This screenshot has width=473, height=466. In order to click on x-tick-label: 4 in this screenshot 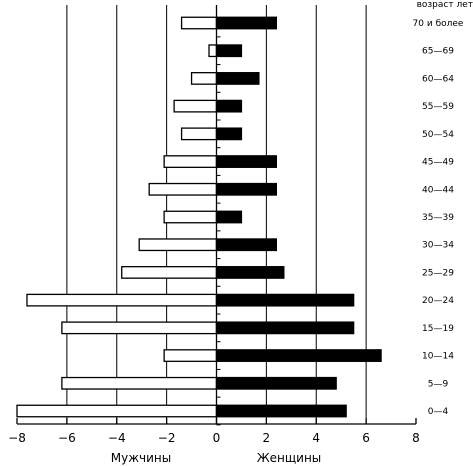, I will do `click(316, 438)`.